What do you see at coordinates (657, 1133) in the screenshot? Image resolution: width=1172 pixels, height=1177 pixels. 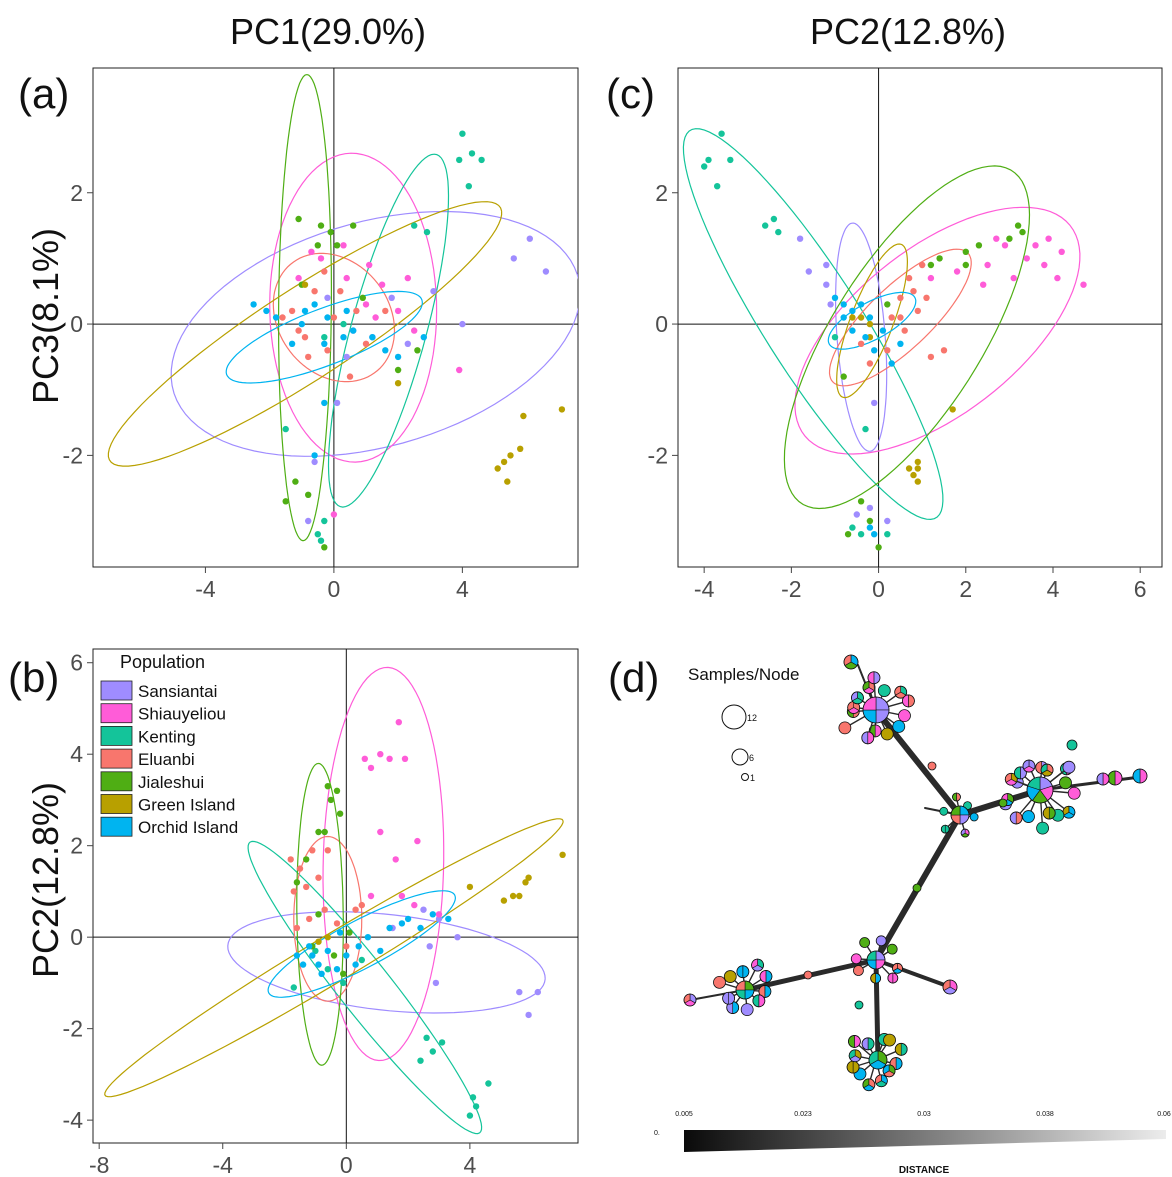 I see `scale-left-label: 0.` at bounding box center [657, 1133].